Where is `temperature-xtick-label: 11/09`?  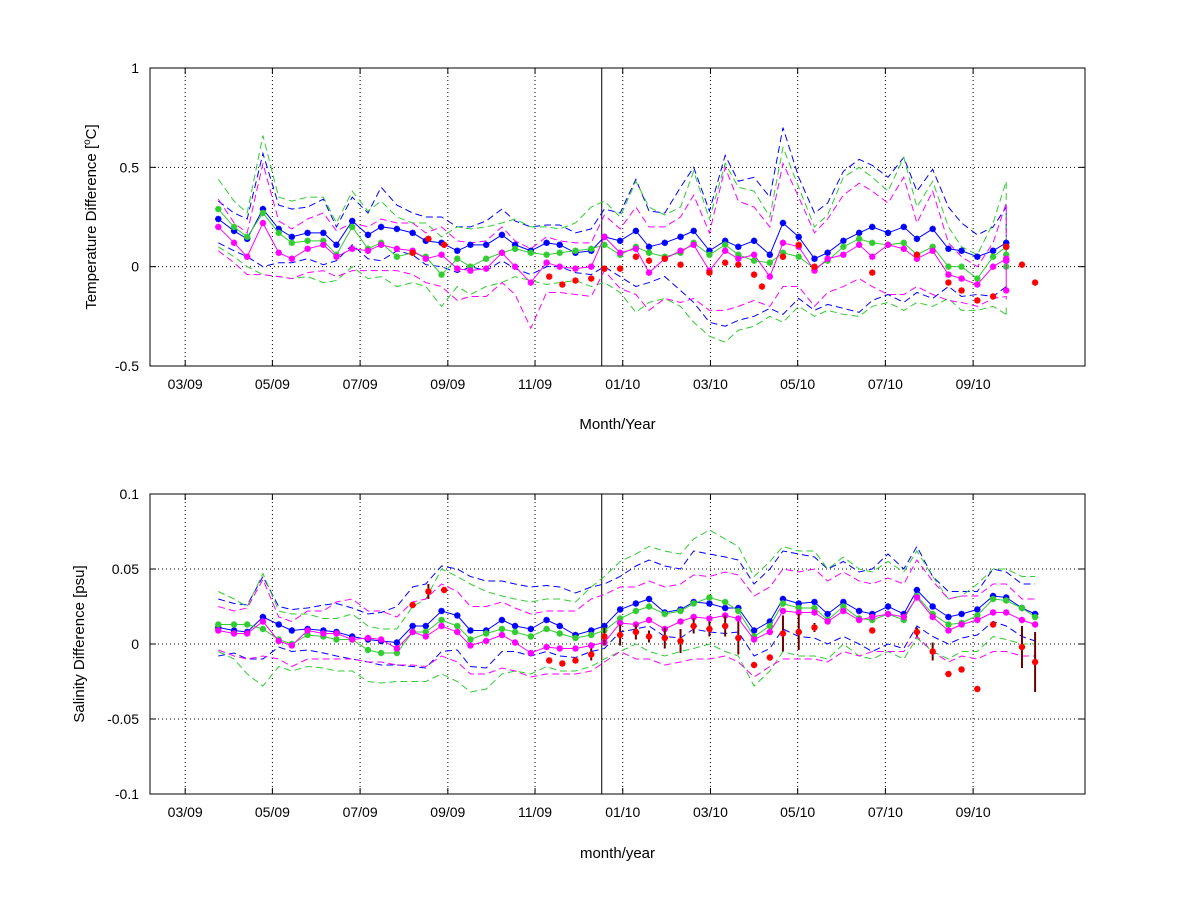 temperature-xtick-label: 11/09 is located at coordinates (535, 384).